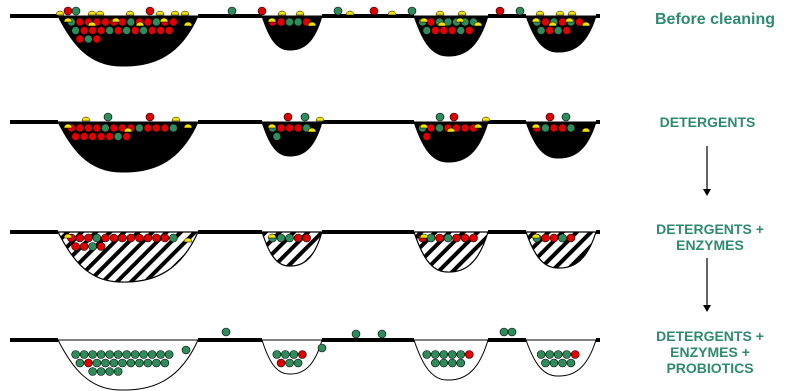 Image resolution: width=794 pixels, height=391 pixels. Describe the element at coordinates (707, 285) in the screenshot. I see `arrow-down-icon` at that location.